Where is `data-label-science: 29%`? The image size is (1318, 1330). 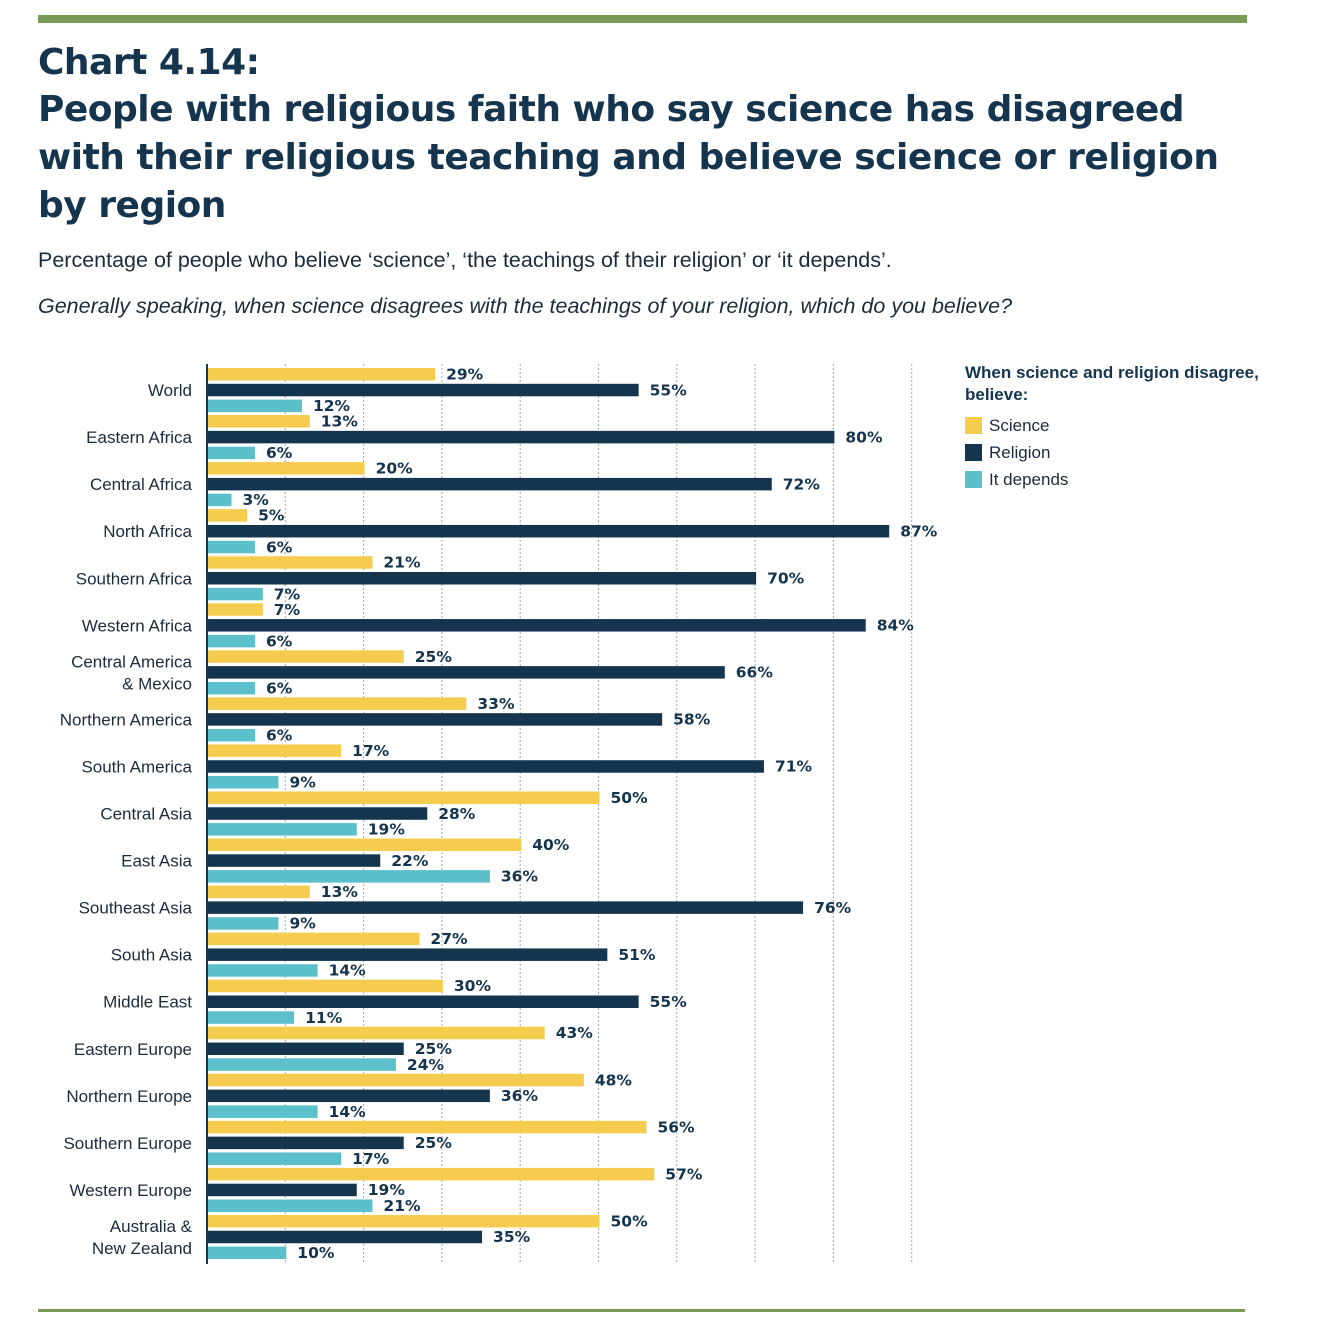
data-label-science: 29% is located at coordinates (465, 375).